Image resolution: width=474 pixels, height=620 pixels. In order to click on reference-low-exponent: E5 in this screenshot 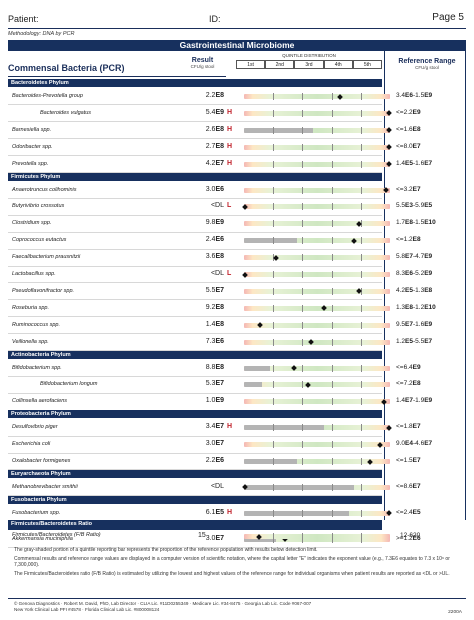, I will do `click(409, 163)`.